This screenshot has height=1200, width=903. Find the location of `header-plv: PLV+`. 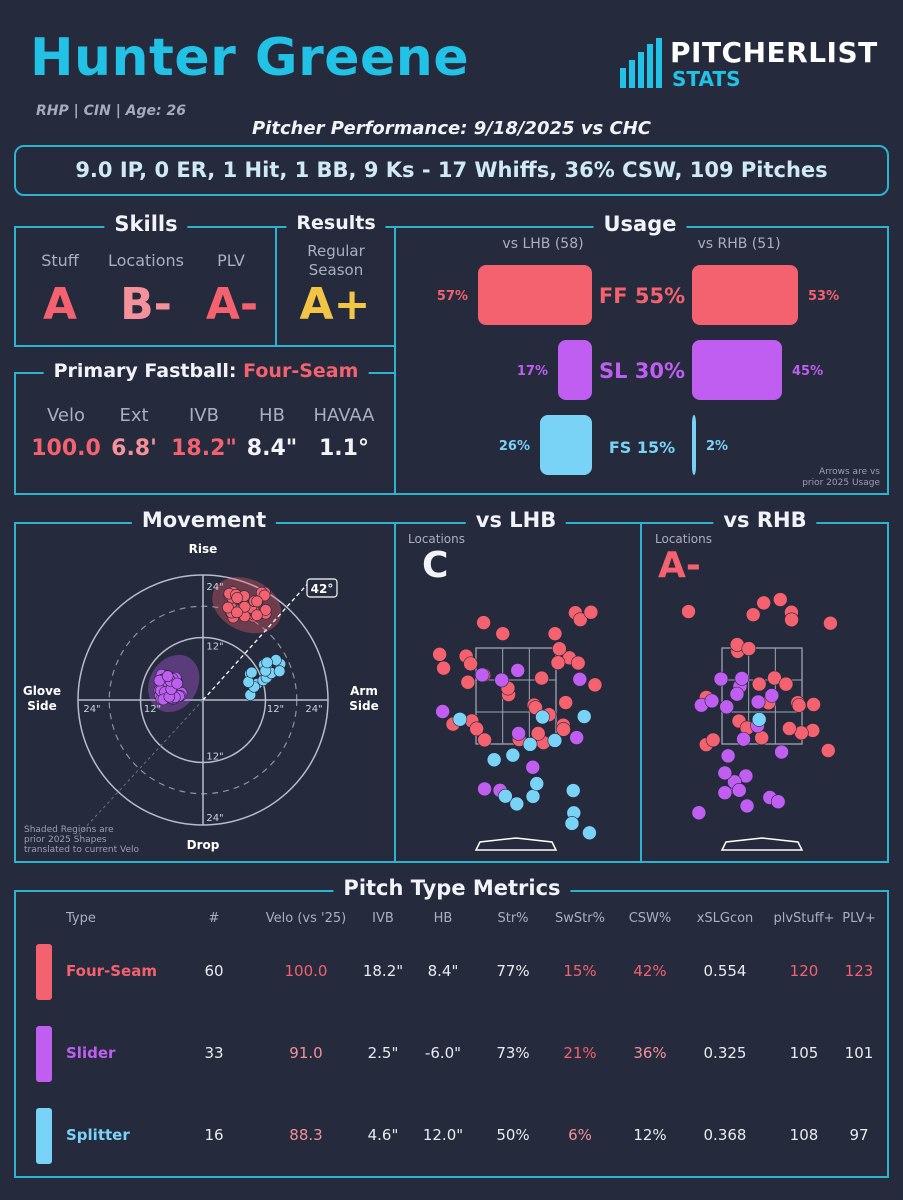

header-plv: PLV+ is located at coordinates (859, 918).